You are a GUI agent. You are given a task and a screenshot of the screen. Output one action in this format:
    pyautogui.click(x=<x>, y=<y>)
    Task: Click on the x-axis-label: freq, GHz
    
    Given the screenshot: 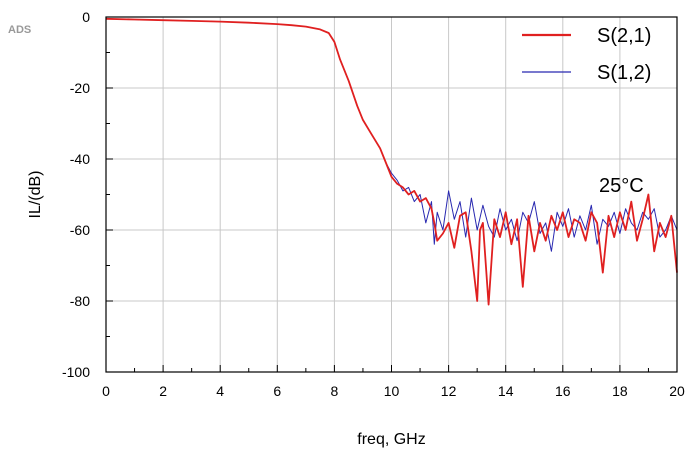 What is the action you would take?
    pyautogui.click(x=391, y=439)
    